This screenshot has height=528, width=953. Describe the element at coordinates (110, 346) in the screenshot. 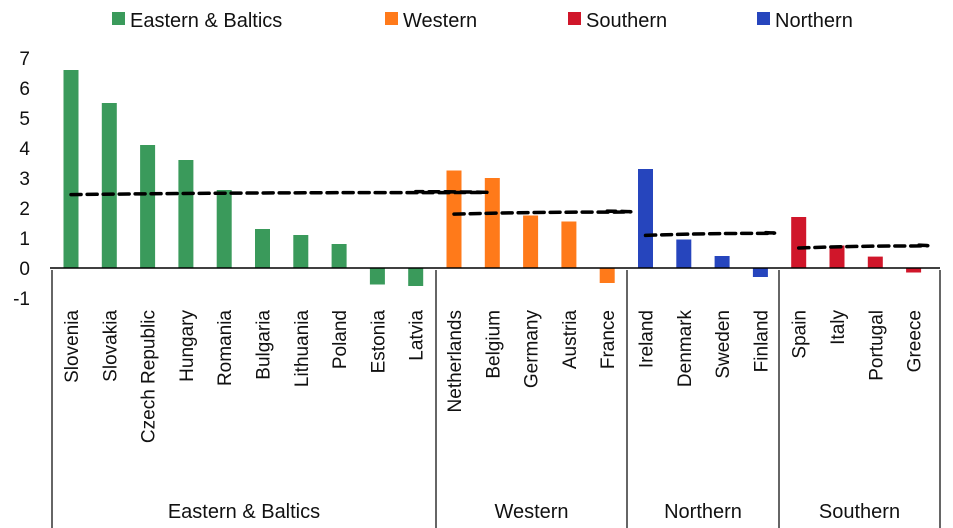

I see `x-tick-label-slovakia: Slovakia` at that location.